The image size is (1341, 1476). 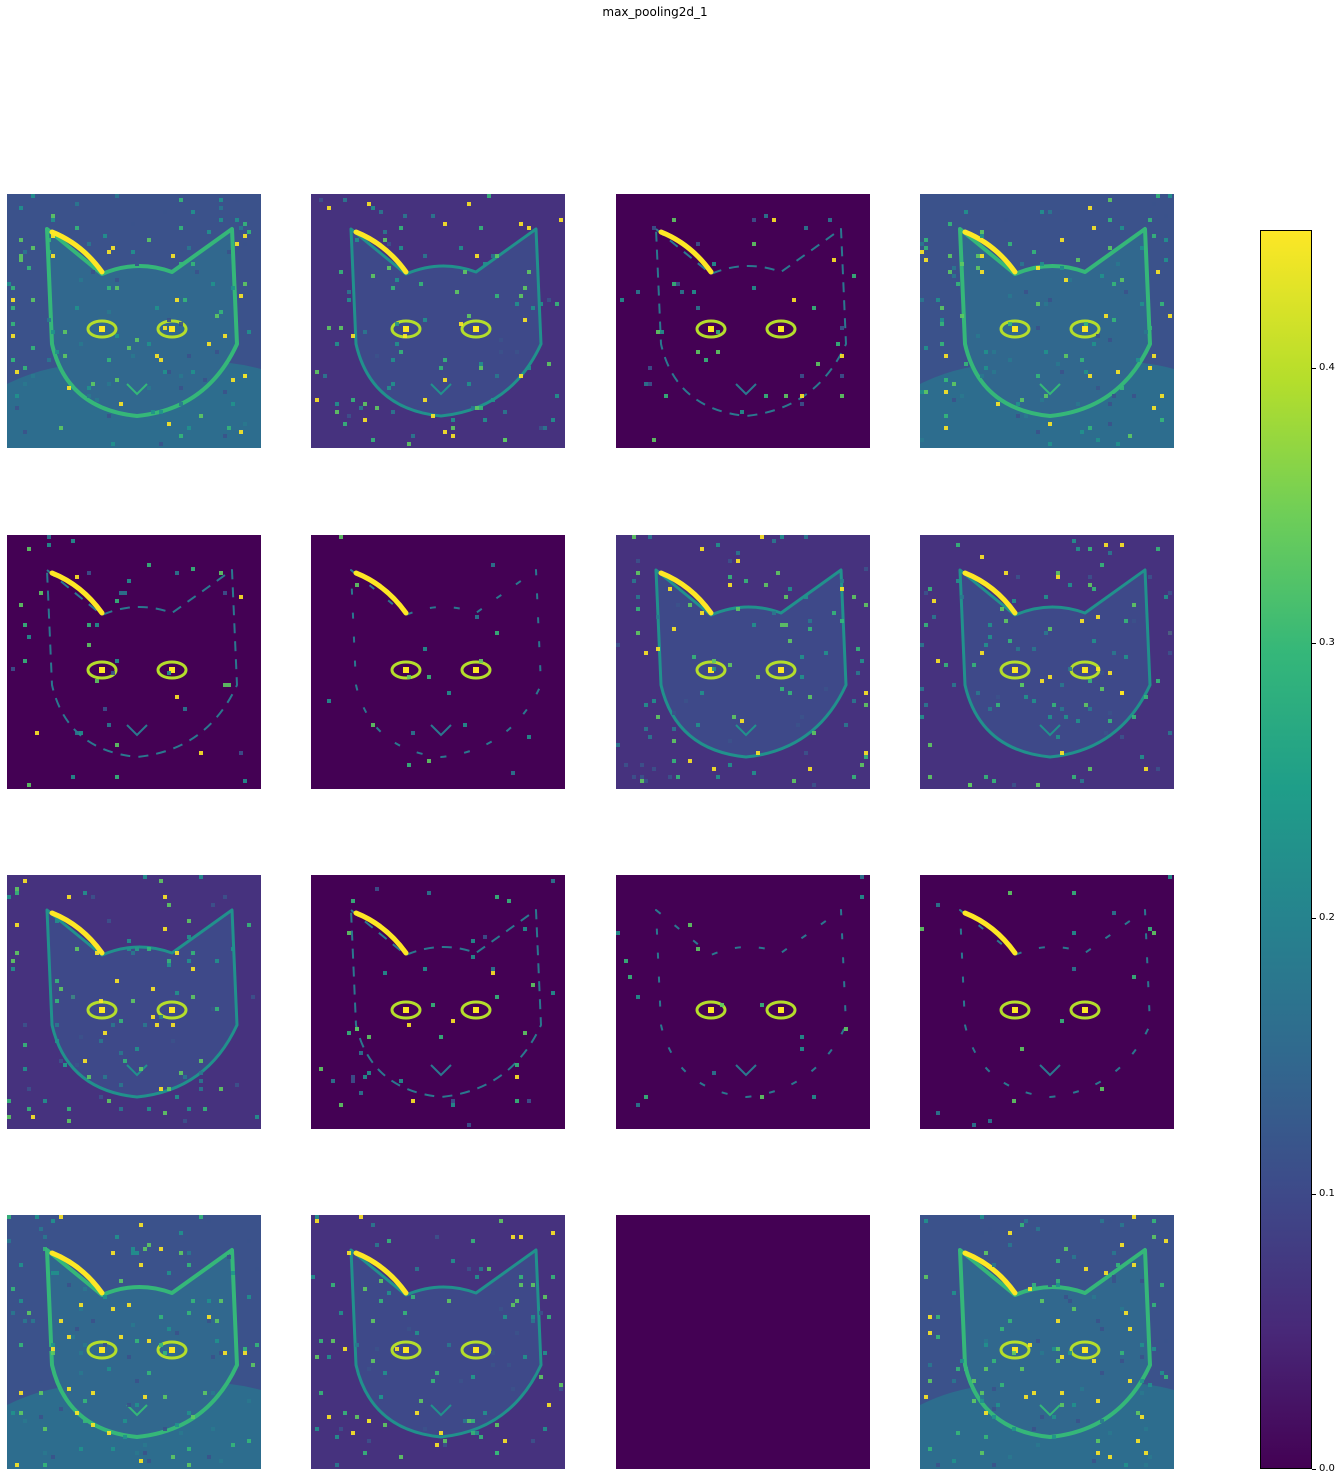 I want to click on colorbar-tick-label: 0.2, so click(x=1327, y=917).